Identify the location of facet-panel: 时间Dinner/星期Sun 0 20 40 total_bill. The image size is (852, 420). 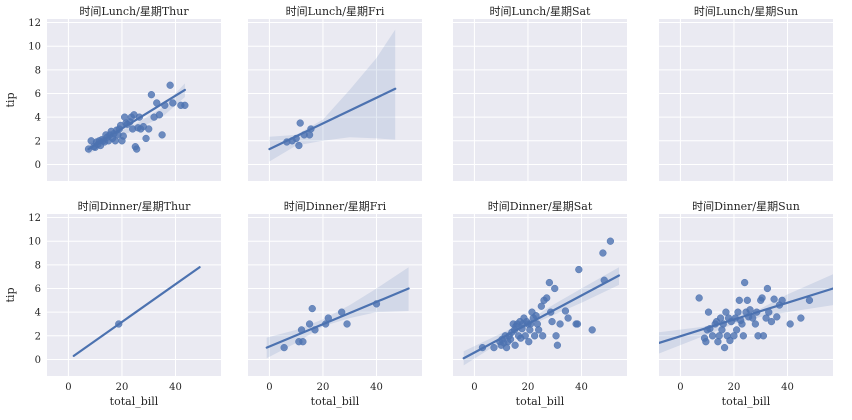
(746, 304).